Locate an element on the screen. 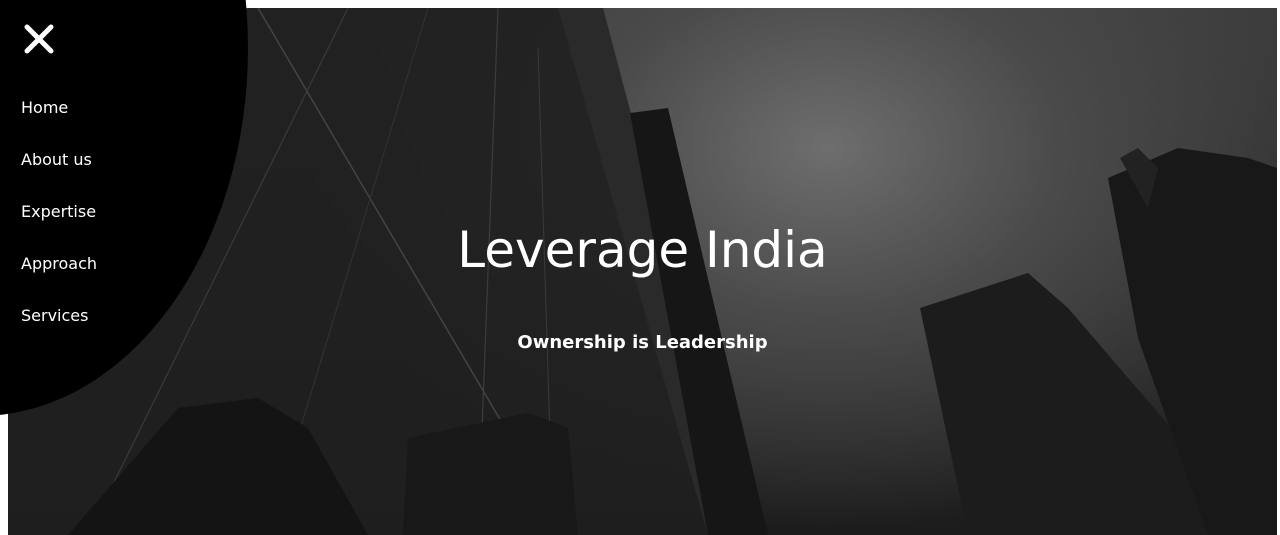 The height and width of the screenshot is (535, 1280). nav-link-services: Services is located at coordinates (55, 315).